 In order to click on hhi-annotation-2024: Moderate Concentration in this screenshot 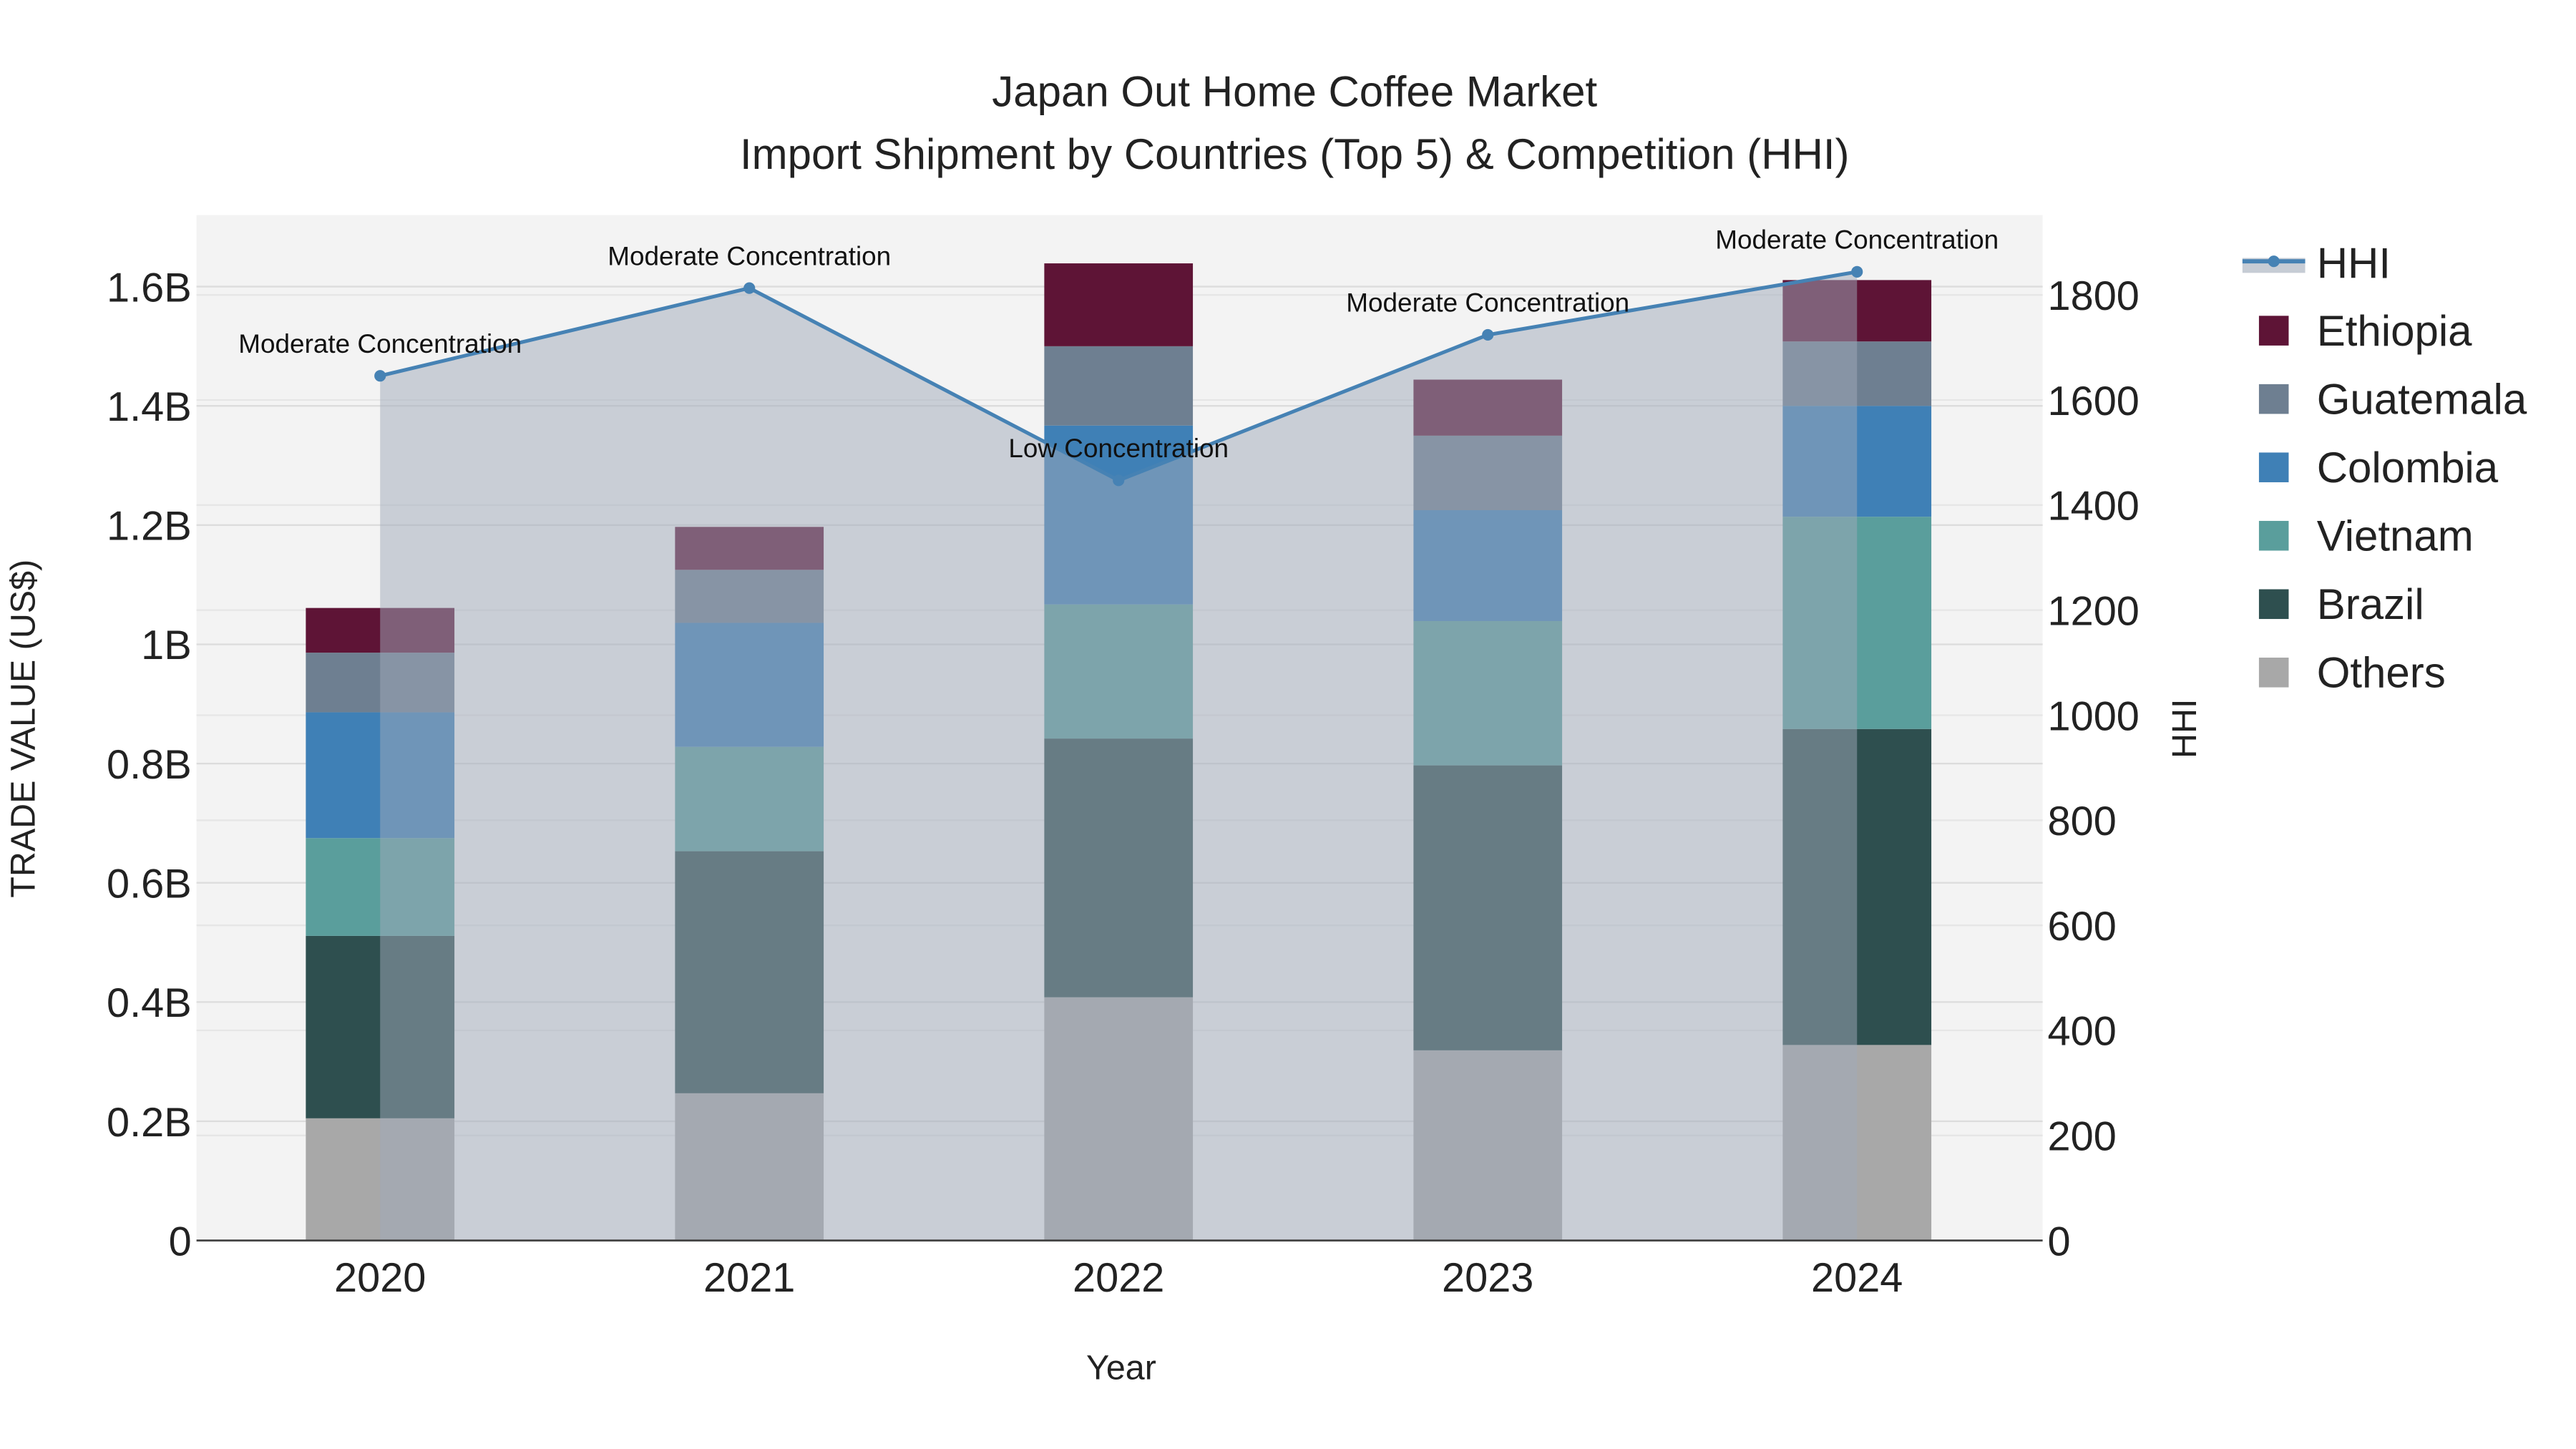, I will do `click(1857, 240)`.